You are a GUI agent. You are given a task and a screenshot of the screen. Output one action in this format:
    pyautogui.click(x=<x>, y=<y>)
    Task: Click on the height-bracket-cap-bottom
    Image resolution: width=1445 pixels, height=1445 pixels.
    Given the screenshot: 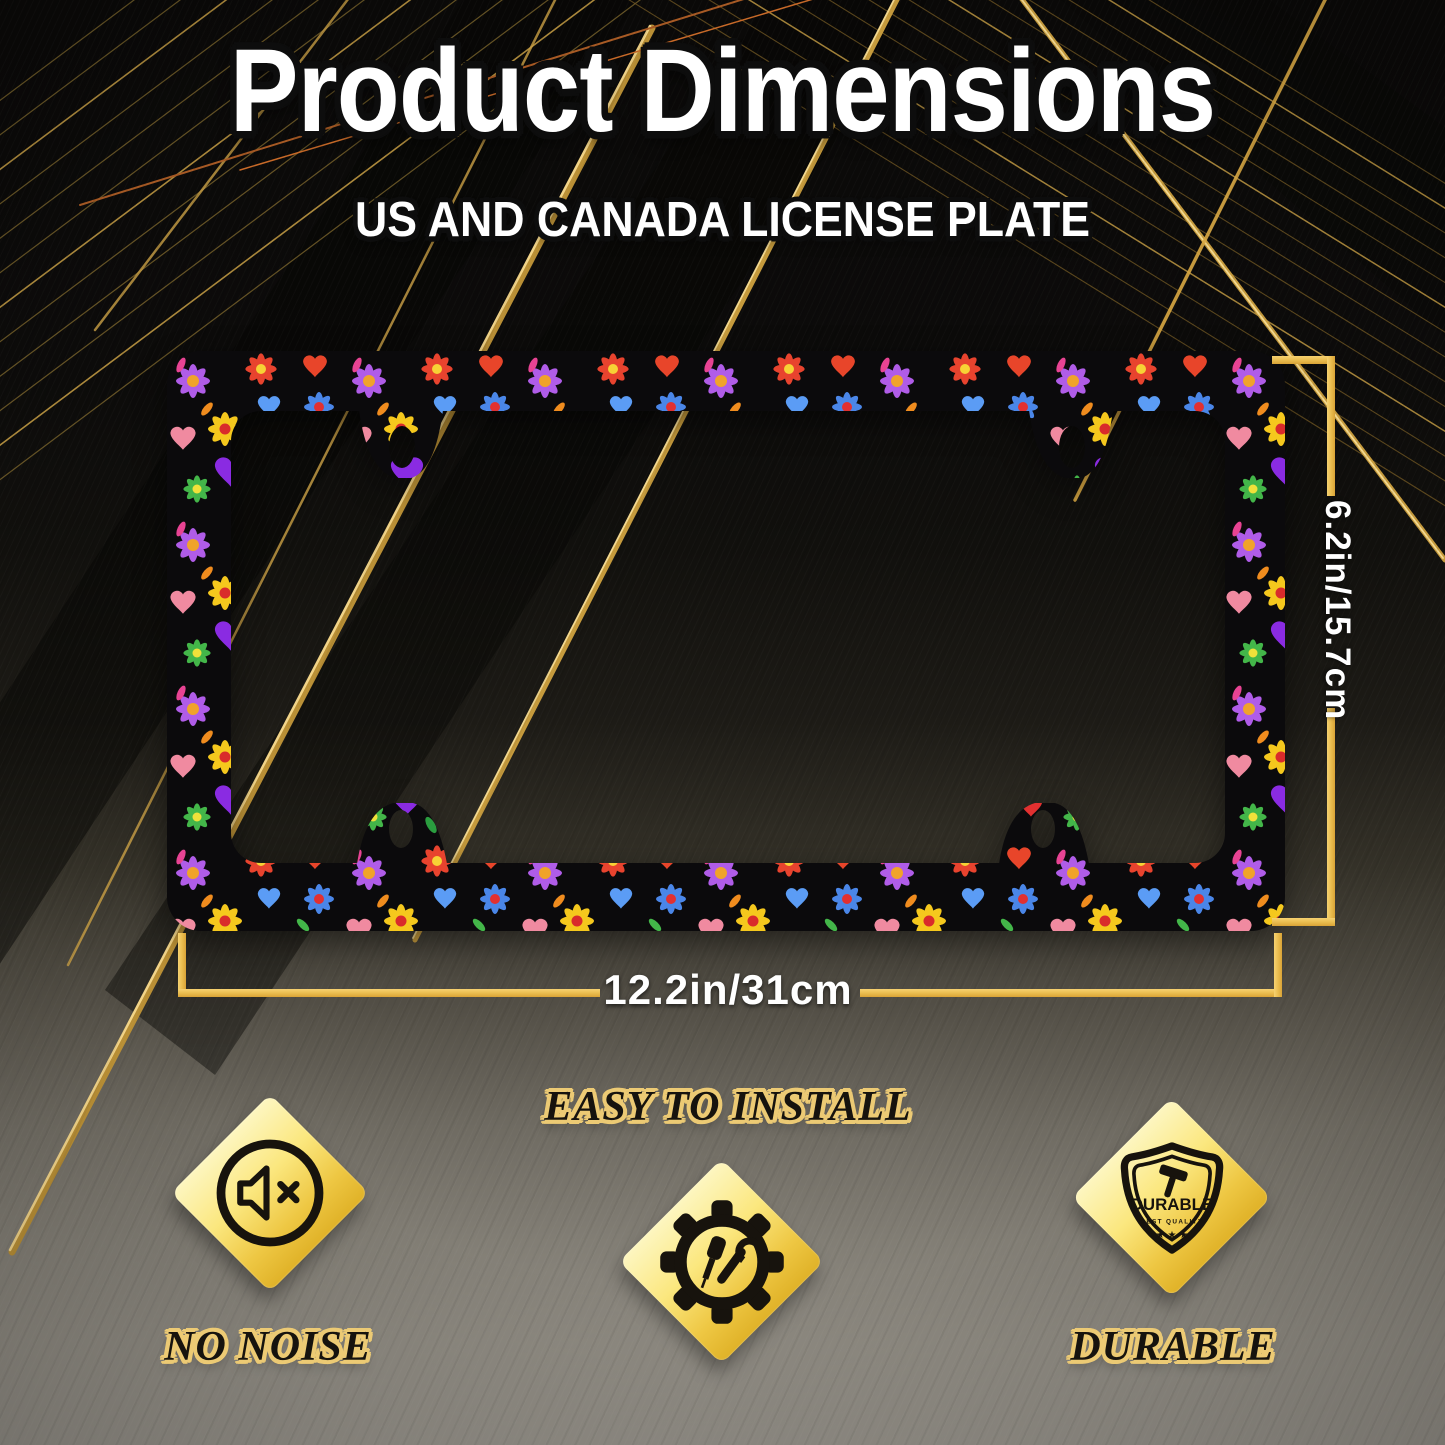 What is the action you would take?
    pyautogui.click(x=1303, y=922)
    